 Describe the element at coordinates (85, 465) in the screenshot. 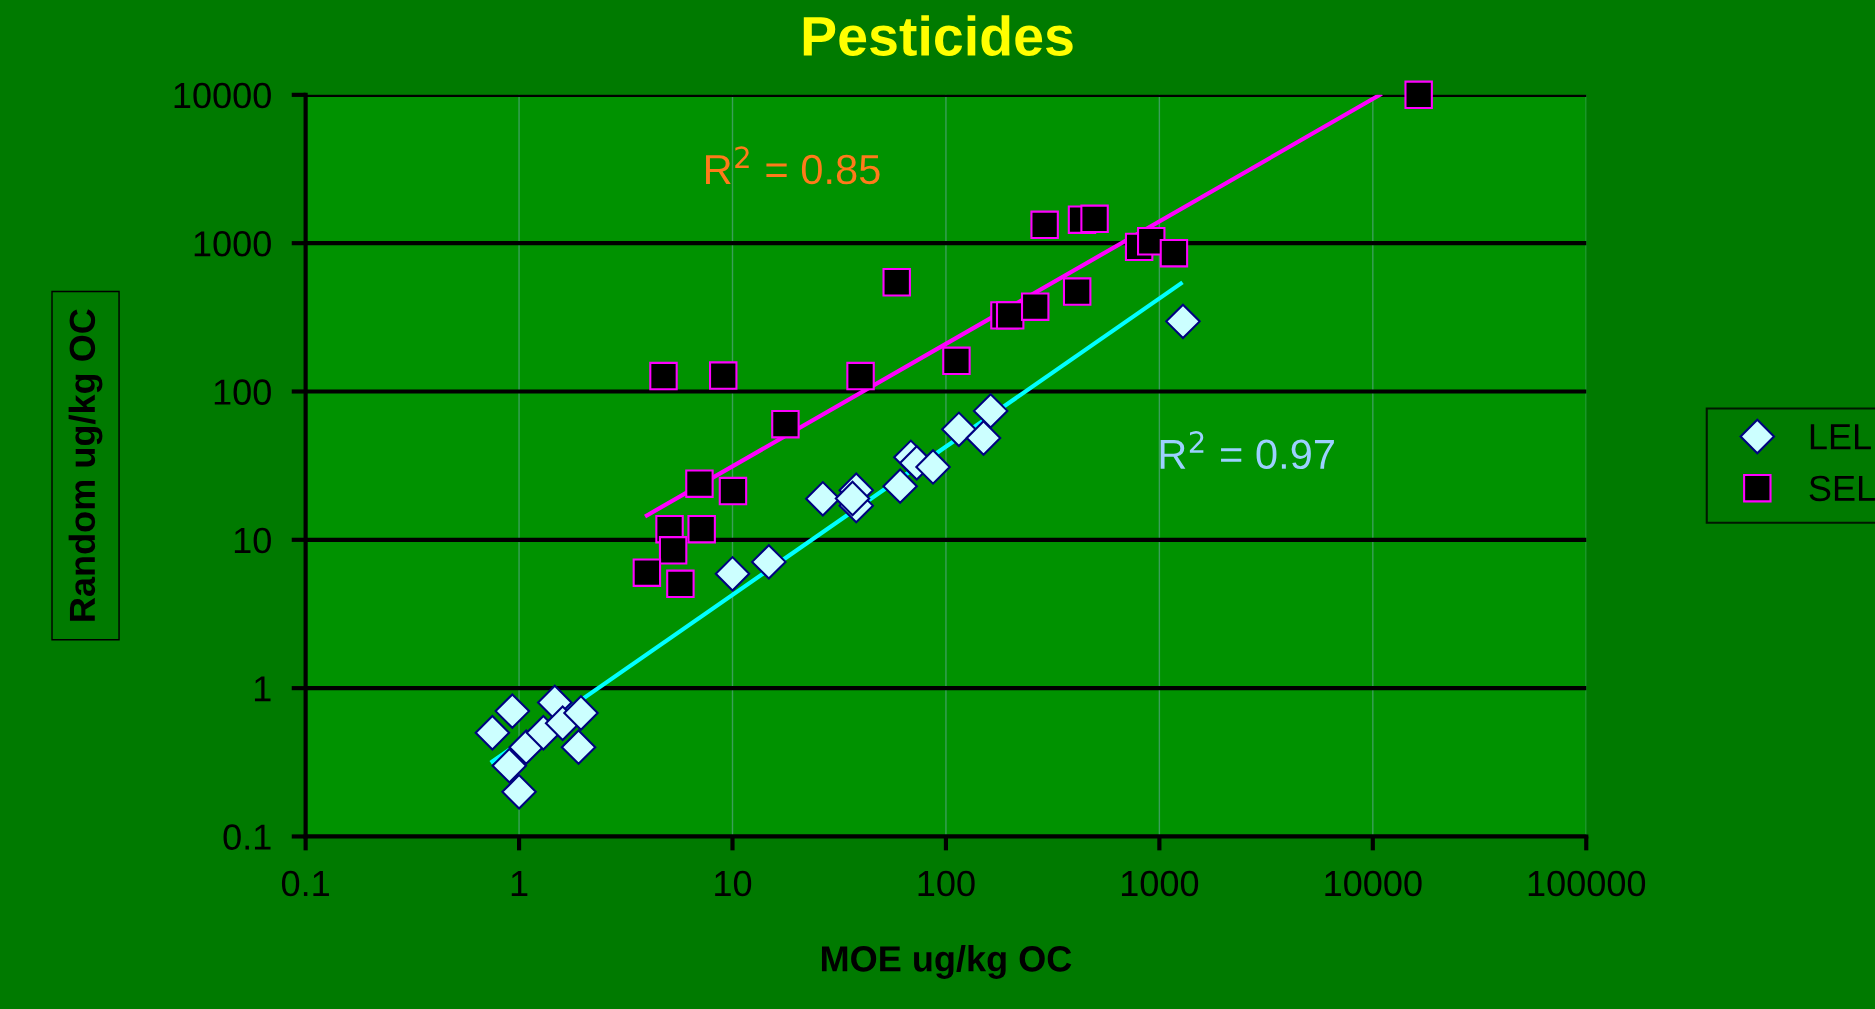

I see `y-axis-title: Random ug/kg OC` at that location.